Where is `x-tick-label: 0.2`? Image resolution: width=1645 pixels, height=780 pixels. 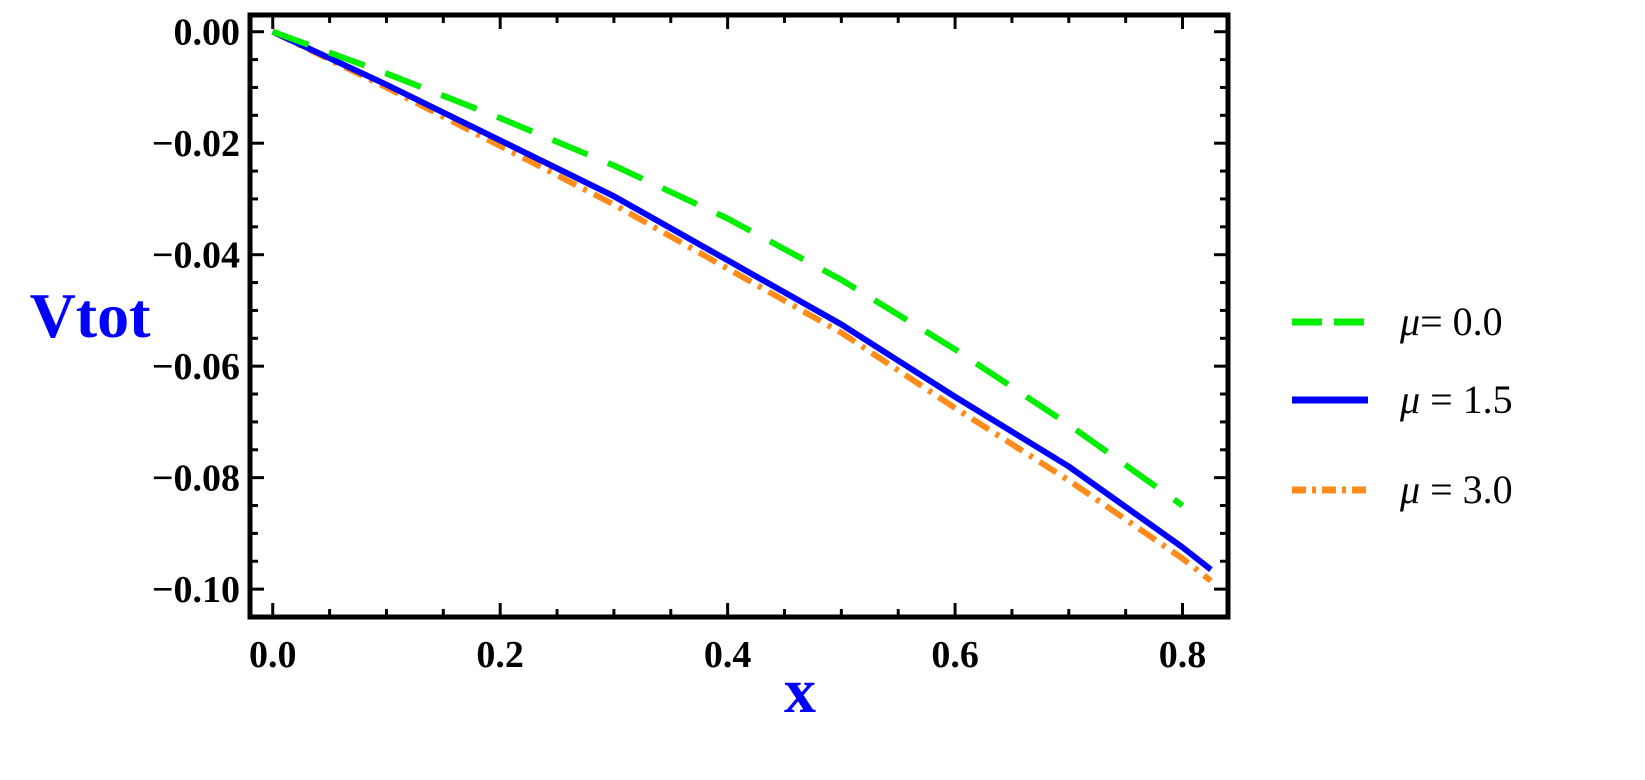 x-tick-label: 0.2 is located at coordinates (500, 655).